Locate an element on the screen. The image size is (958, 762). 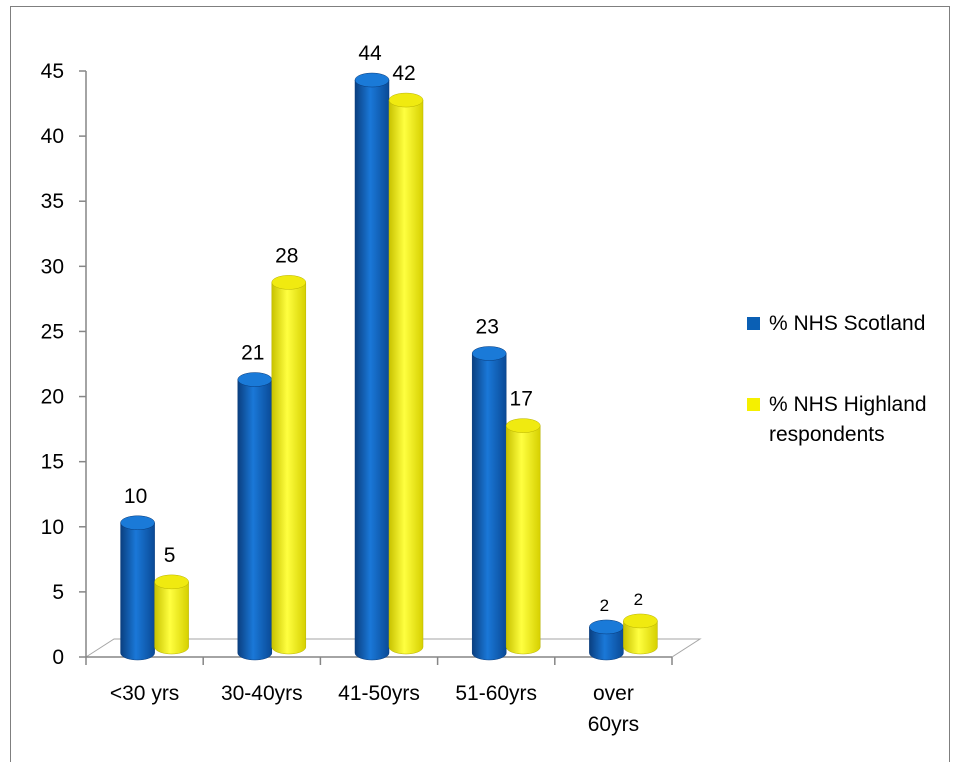
y-tick-label: 0 is located at coordinates (58, 657).